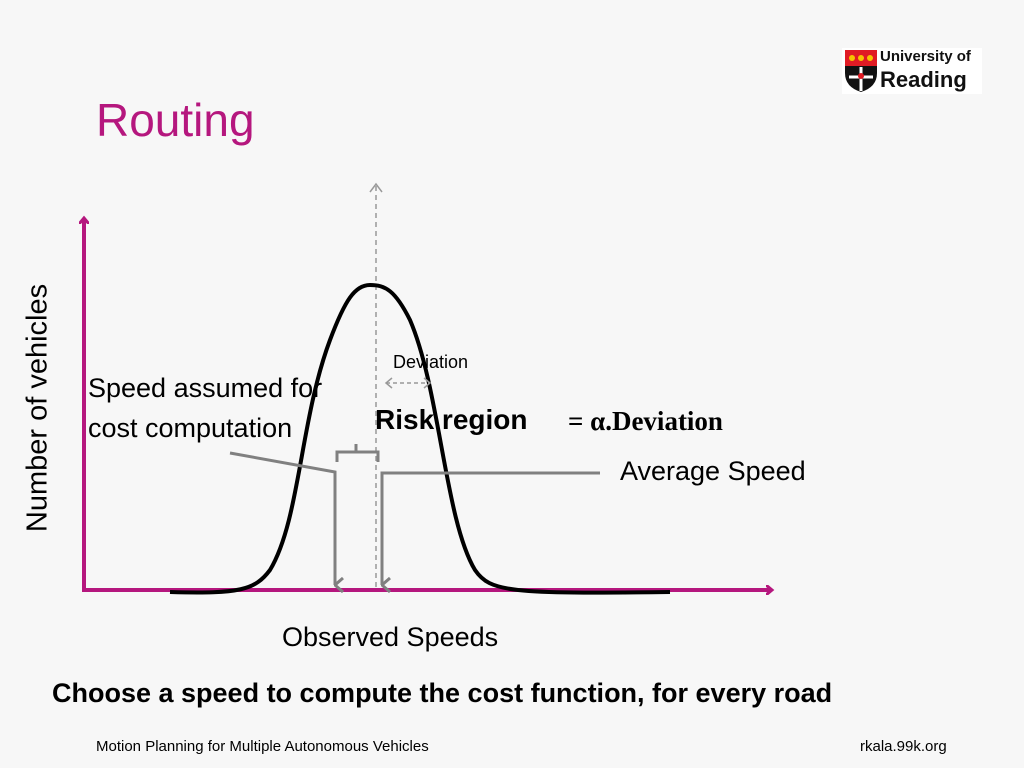  What do you see at coordinates (861, 71) in the screenshot?
I see `crest-icon` at bounding box center [861, 71].